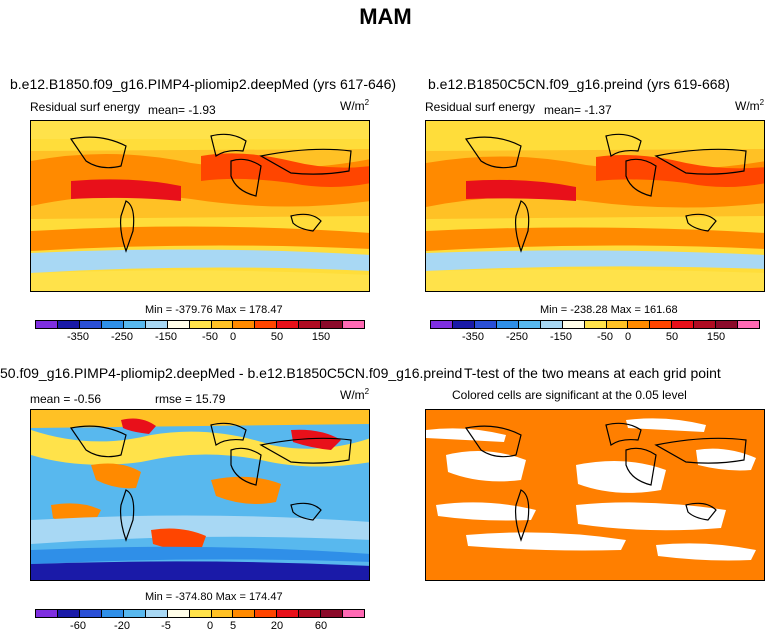 Image resolution: width=771 pixels, height=637 pixels. I want to click on panel3-map-svg, so click(200, 495).